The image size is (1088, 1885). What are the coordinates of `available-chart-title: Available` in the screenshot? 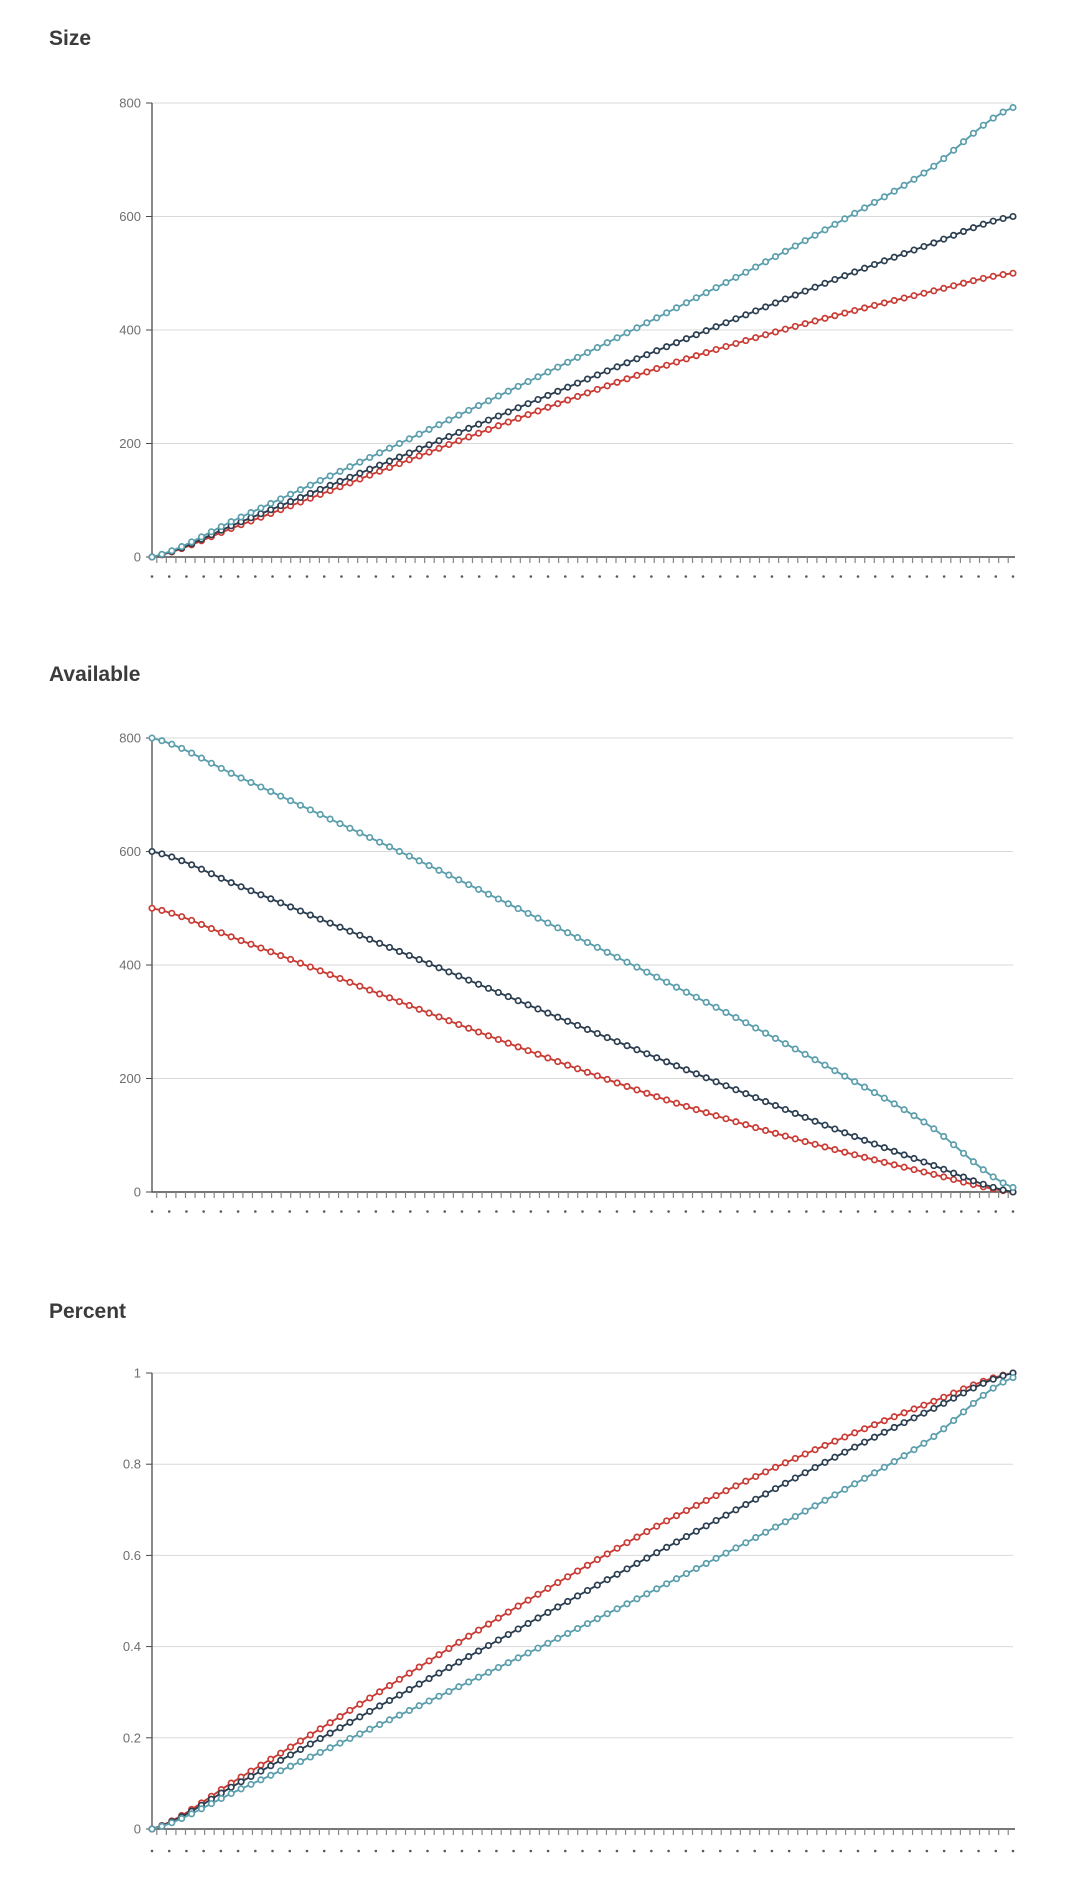 It's located at (95, 674).